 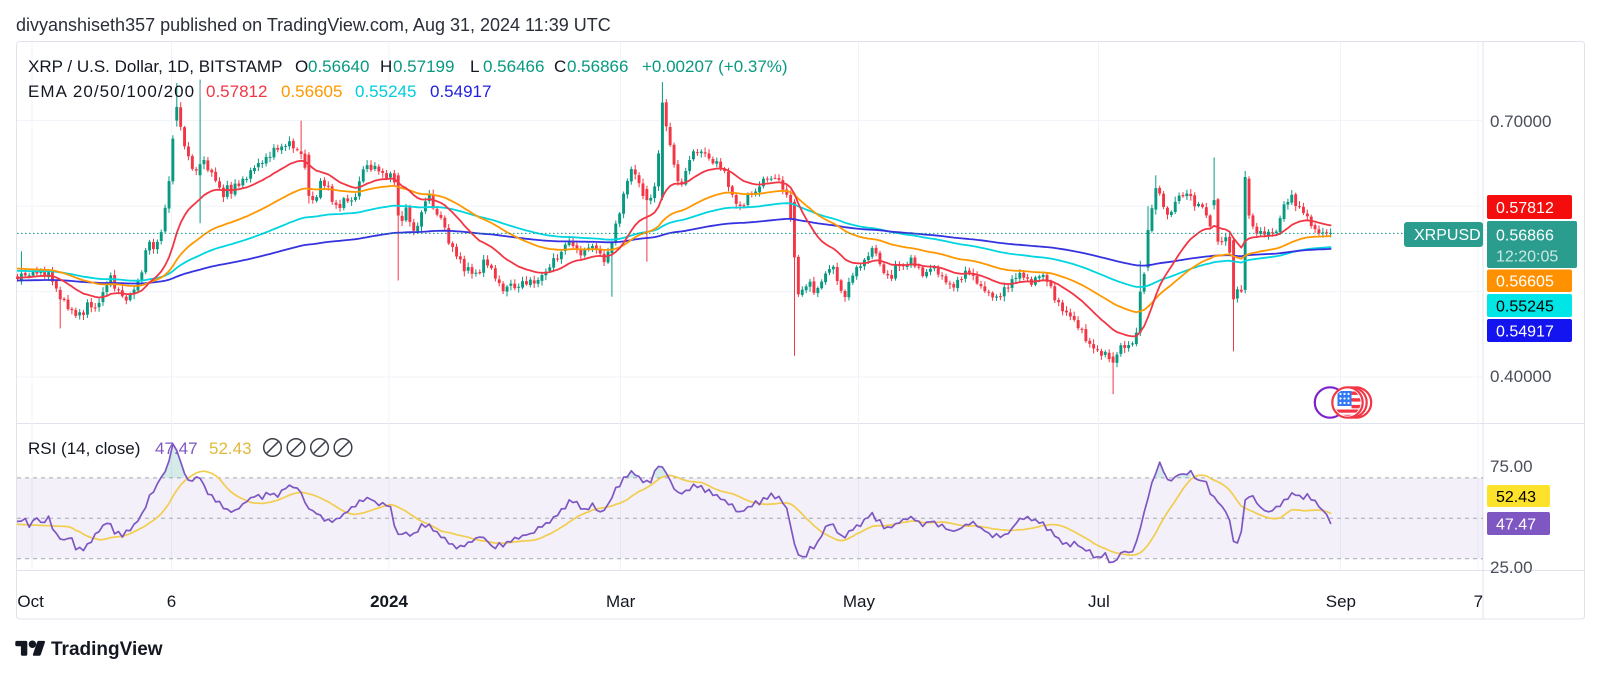 What do you see at coordinates (1341, 601) in the screenshot?
I see `svg-text: Sep` at bounding box center [1341, 601].